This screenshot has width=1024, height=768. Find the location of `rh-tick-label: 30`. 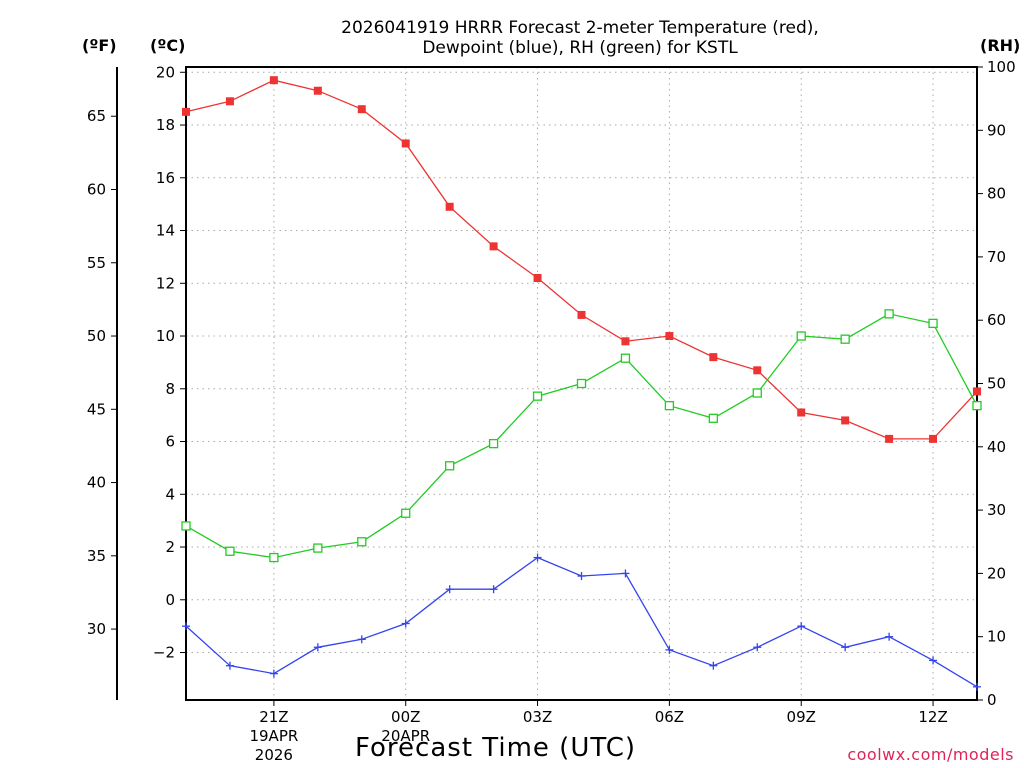

rh-tick-label: 30 is located at coordinates (996, 510).